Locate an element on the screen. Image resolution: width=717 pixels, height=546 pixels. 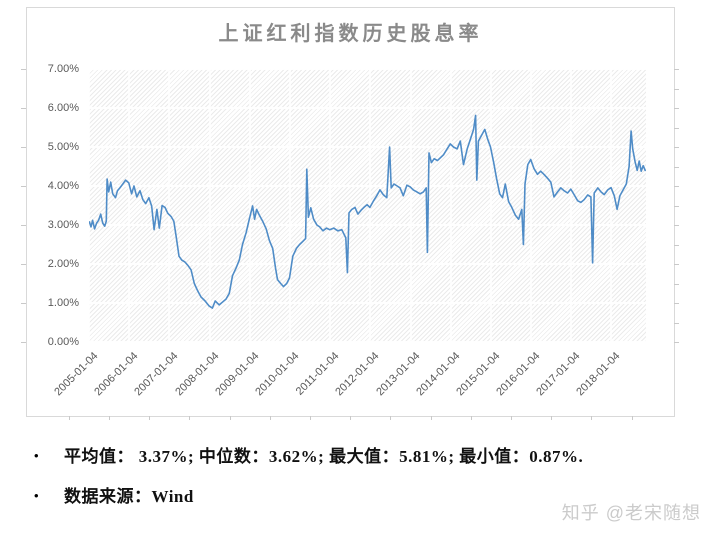
data-source-text: 数据来源：Wind is located at coordinates (129, 496).